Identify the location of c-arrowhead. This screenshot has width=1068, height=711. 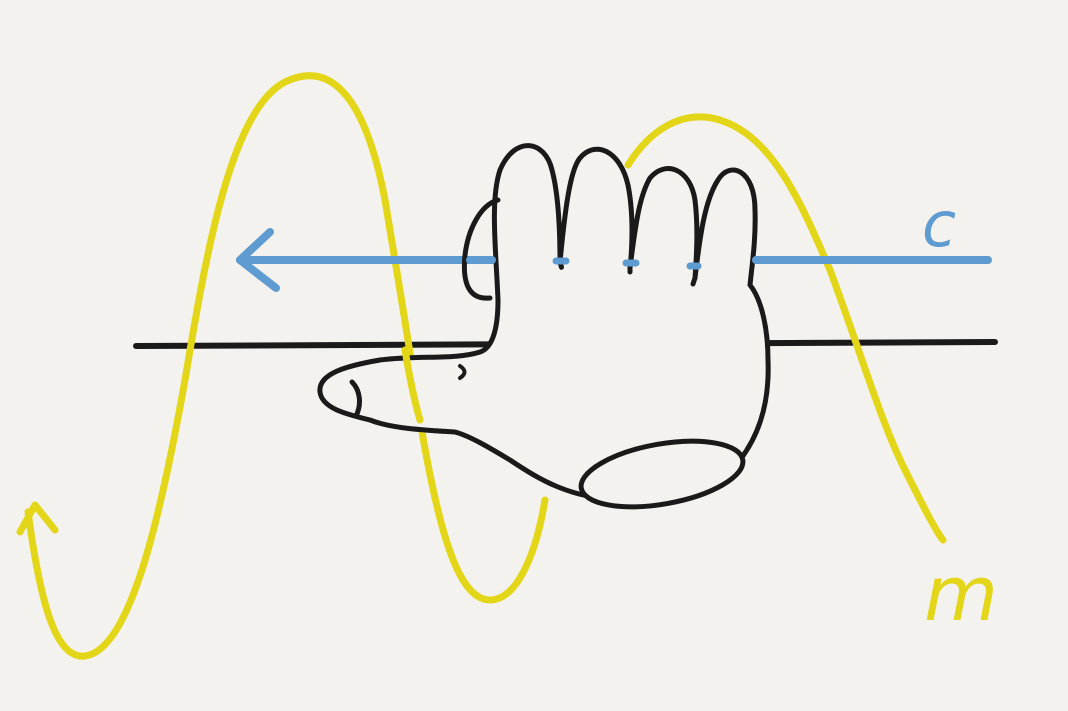
(258, 260).